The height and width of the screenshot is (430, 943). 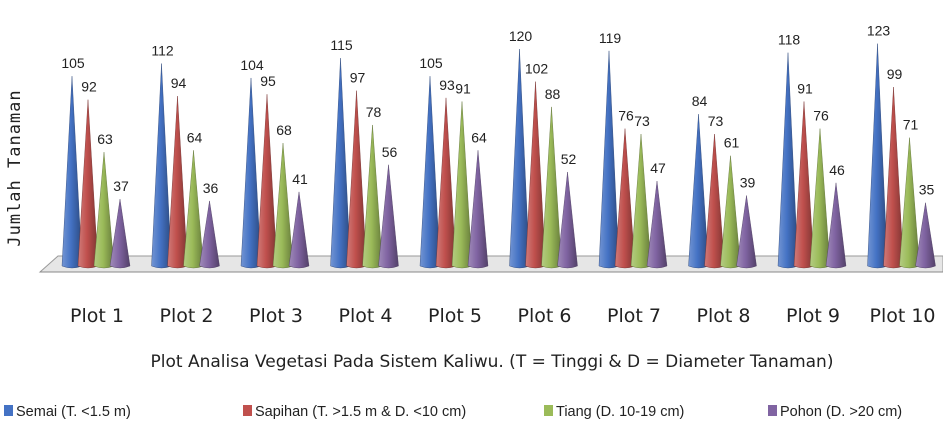 I want to click on data-label: 118, so click(x=789, y=40).